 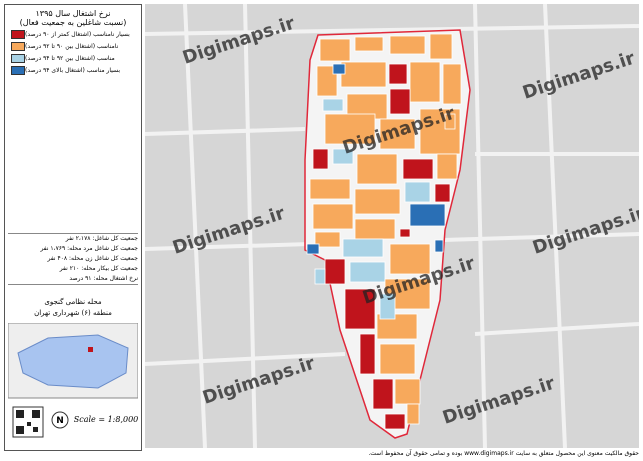 I want to click on neighborhood: محله نظامی گنجوی, so click(x=73, y=302).